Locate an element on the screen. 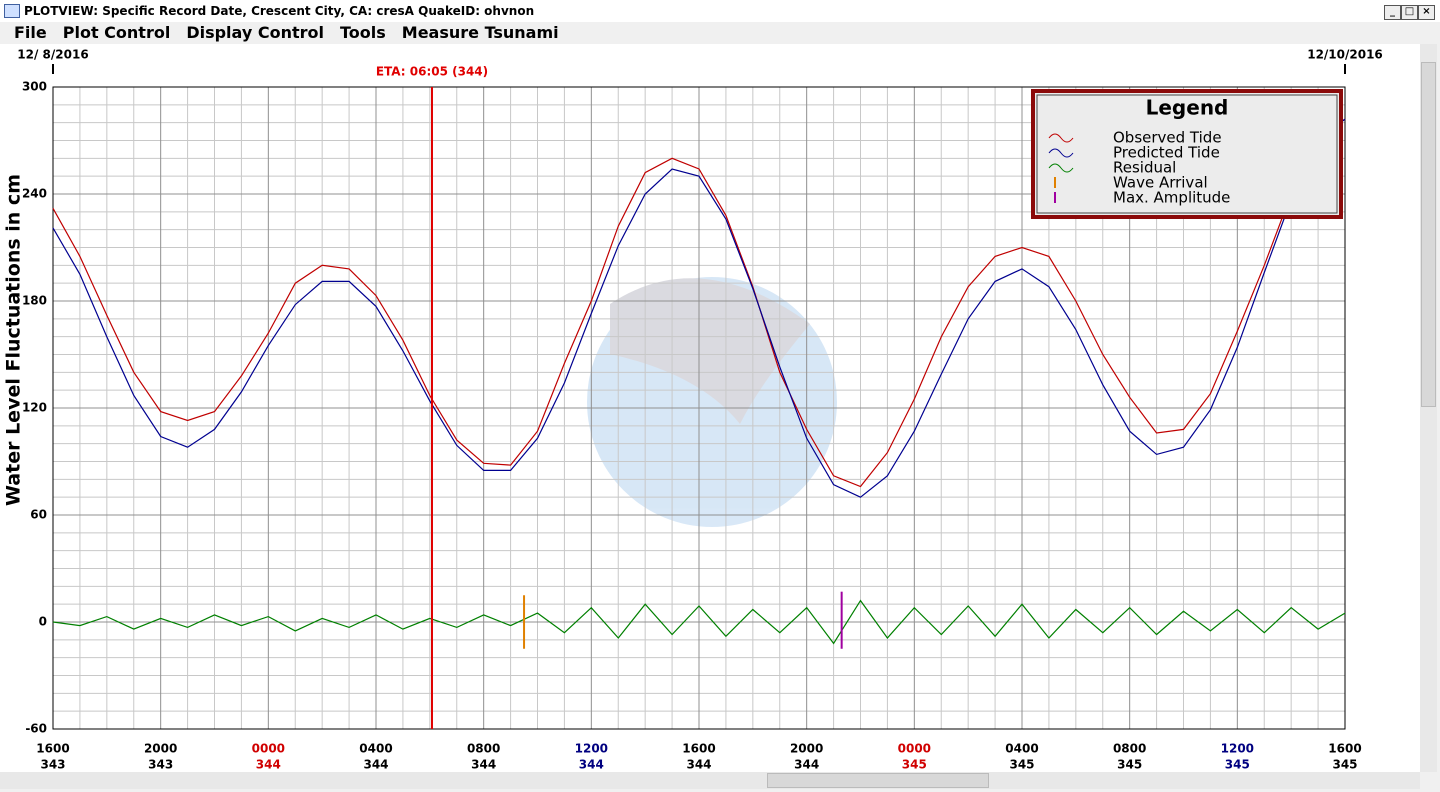 Image resolution: width=1440 pixels, height=792 pixels. y-tick-label: 0 is located at coordinates (43, 622).